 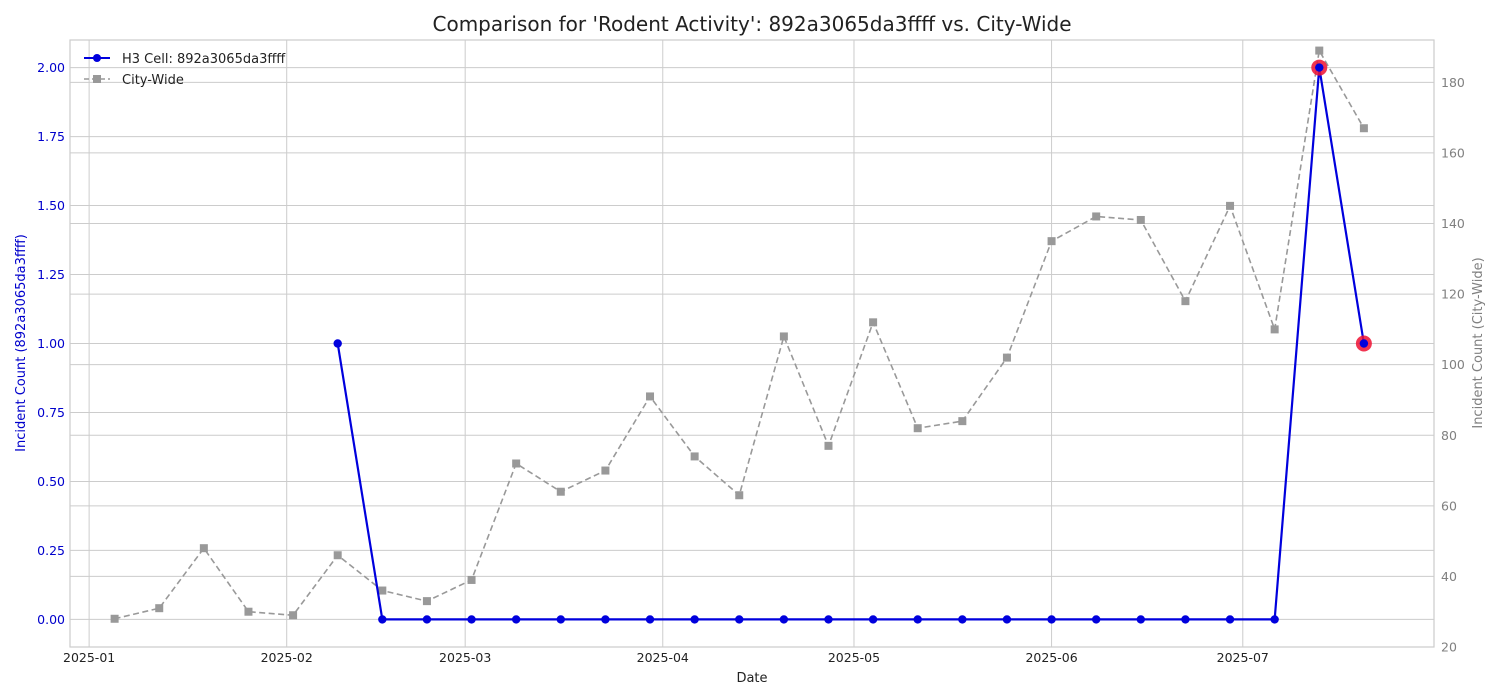 What do you see at coordinates (854, 657) in the screenshot?
I see `x-tick-label: 2025-05` at bounding box center [854, 657].